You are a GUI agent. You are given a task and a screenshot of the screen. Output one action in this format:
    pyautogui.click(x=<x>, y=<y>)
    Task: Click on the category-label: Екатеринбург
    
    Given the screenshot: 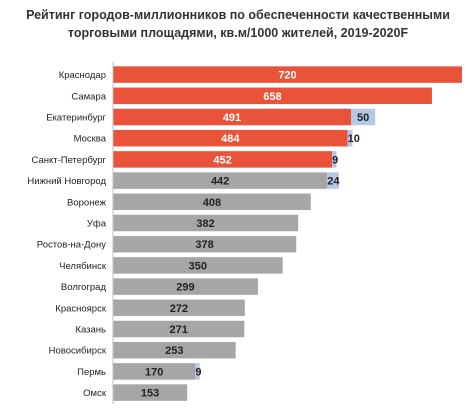 What is the action you would take?
    pyautogui.click(x=76, y=118)
    